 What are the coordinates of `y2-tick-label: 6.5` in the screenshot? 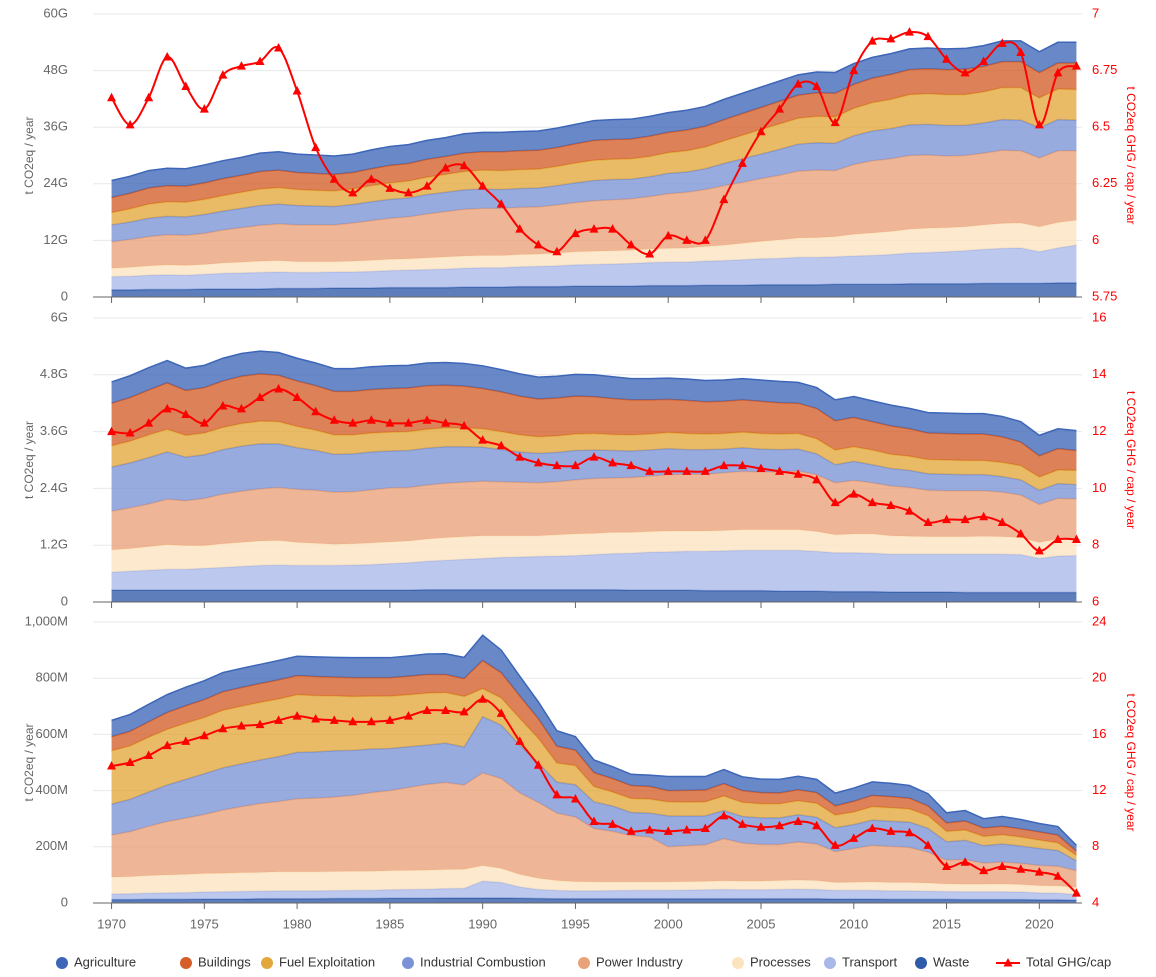 It's located at (1101, 126).